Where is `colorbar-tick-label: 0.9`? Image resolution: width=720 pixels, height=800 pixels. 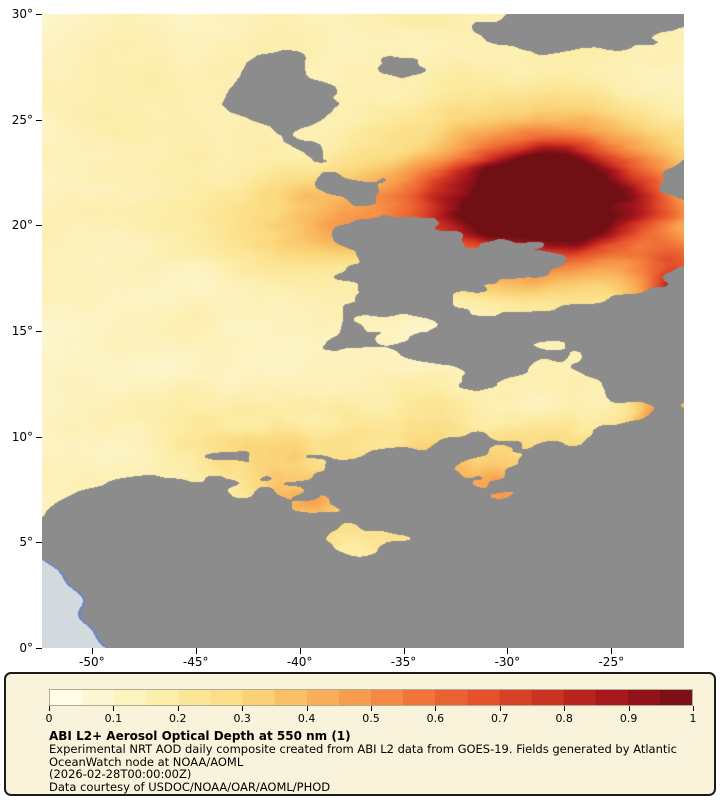 colorbar-tick-label: 0.9 is located at coordinates (628, 718).